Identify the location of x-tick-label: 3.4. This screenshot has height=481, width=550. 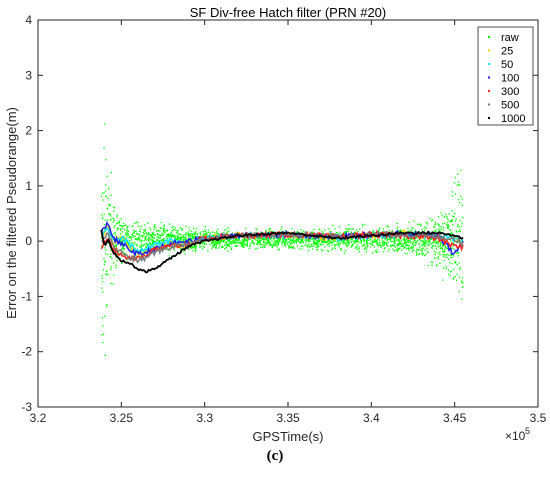
(371, 418).